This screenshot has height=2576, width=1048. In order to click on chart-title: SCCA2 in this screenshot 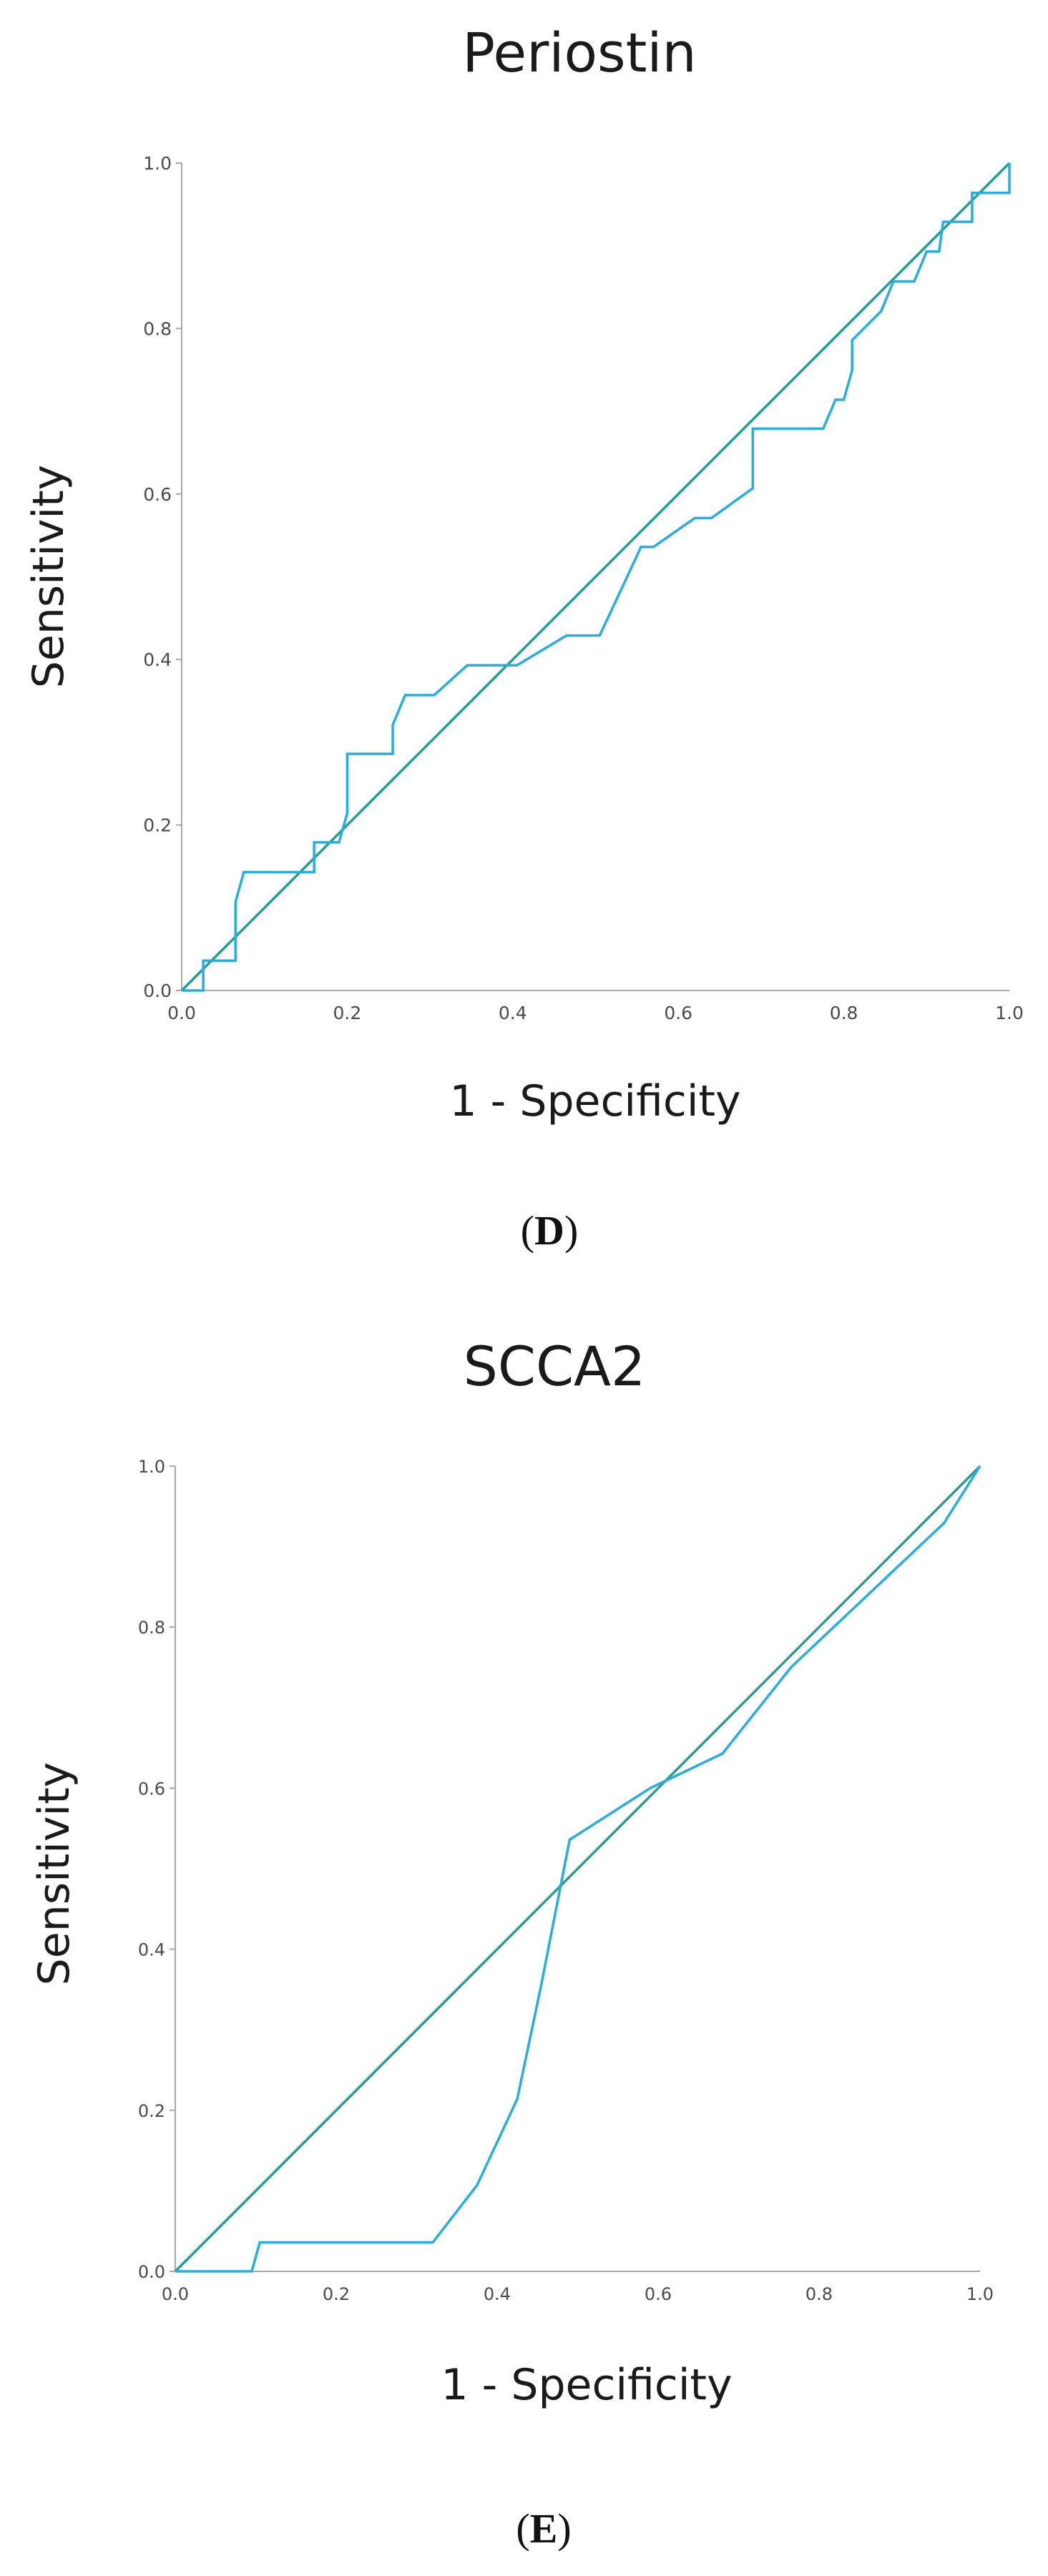, I will do `click(555, 1366)`.